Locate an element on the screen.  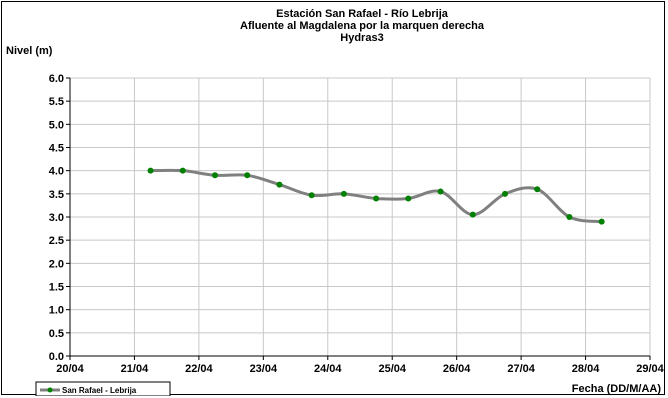
x-tick-label: 20/04 is located at coordinates (70, 369).